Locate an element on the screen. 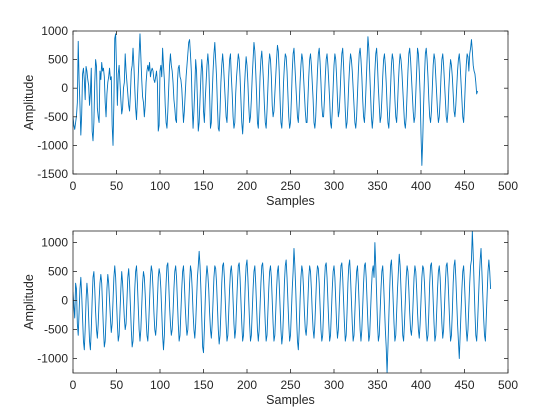 The width and height of the screenshot is (560, 420). top-x-tick-label: 50 is located at coordinates (117, 186).